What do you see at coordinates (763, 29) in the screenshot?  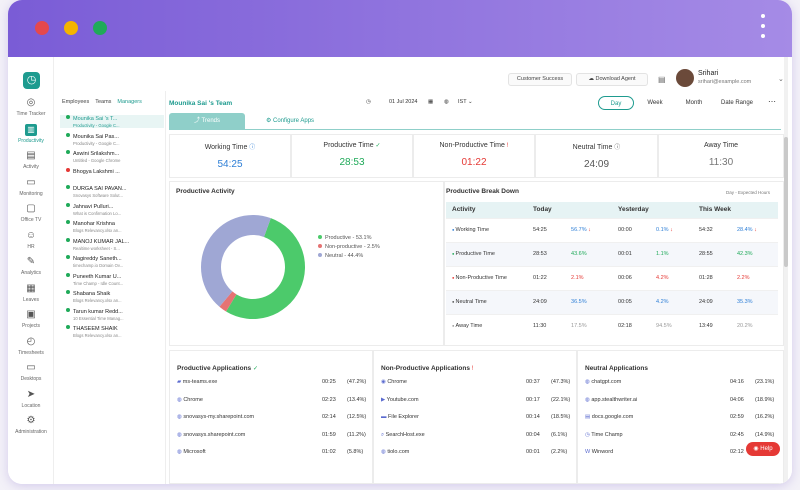 I see `window-menu-icon` at bounding box center [763, 29].